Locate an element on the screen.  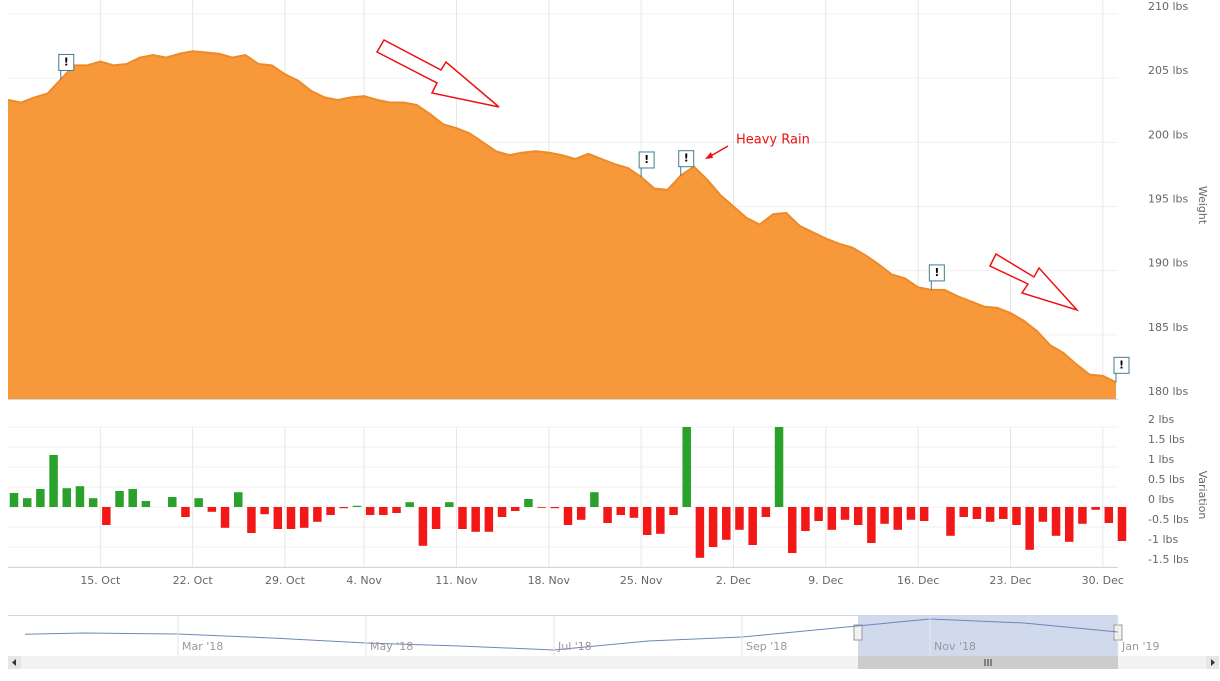
x-tick-label: 23. Dec is located at coordinates (1010, 580).